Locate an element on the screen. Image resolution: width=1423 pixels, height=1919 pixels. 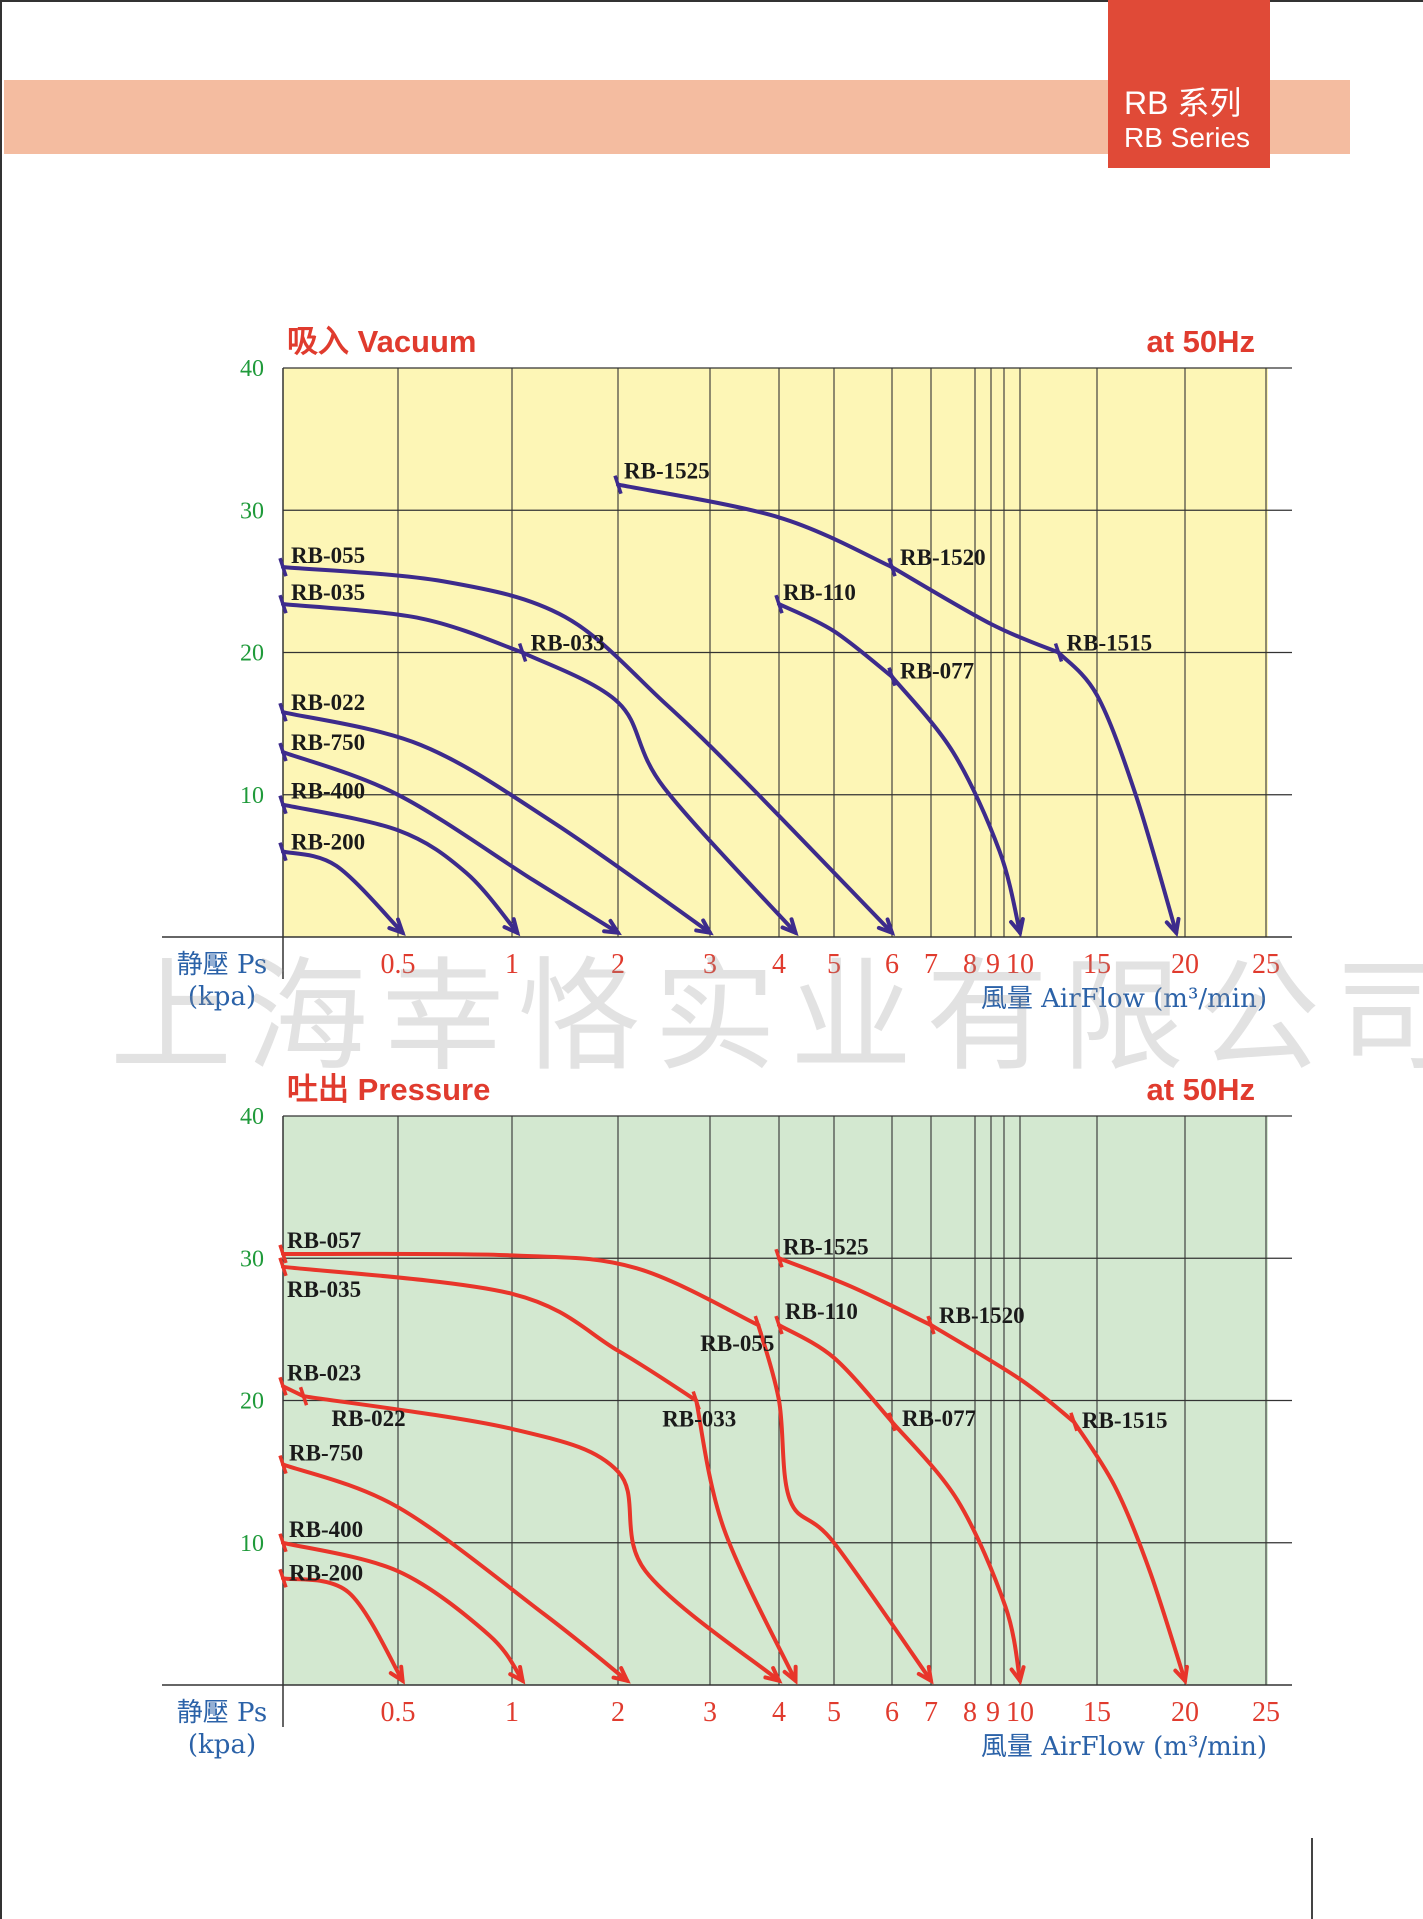
chart-title: 吸入 Vacuum is located at coordinates (382, 341).